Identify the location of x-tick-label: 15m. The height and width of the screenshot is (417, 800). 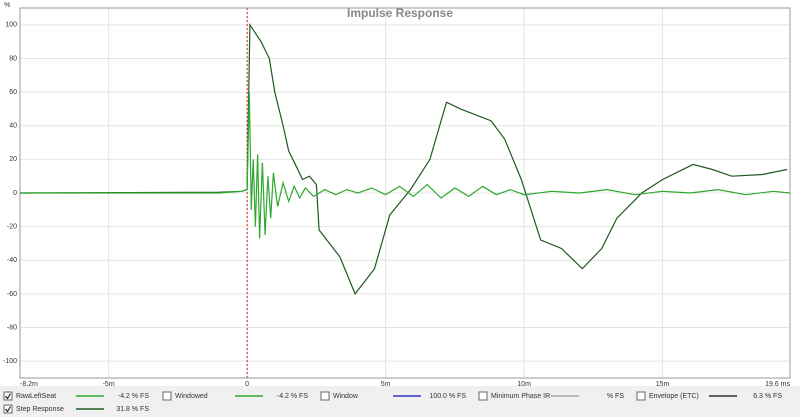
(663, 384).